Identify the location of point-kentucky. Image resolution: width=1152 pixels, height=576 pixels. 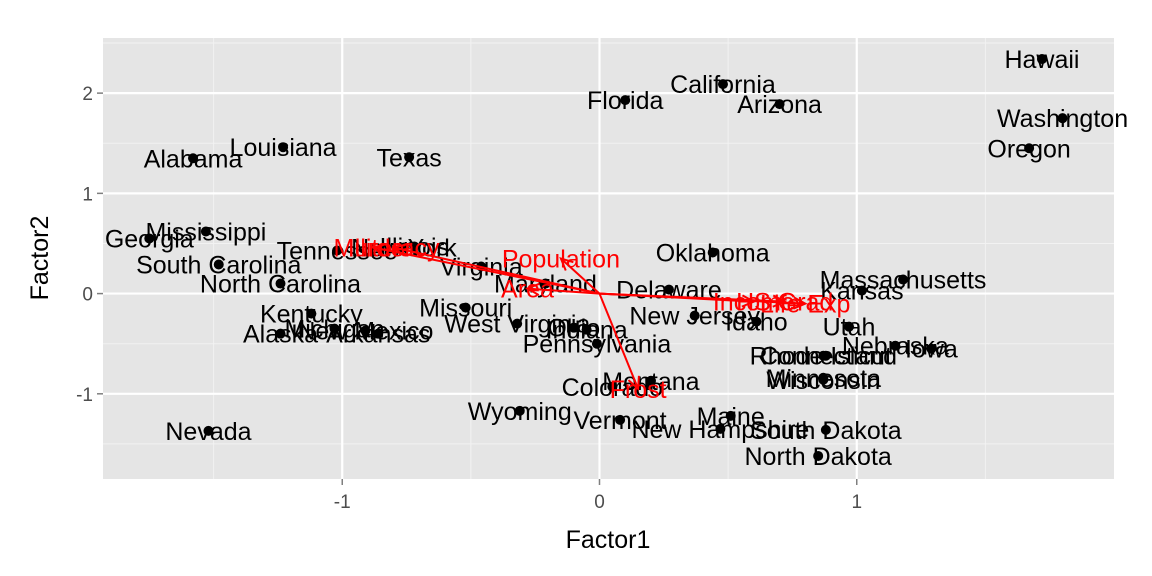
(311, 313).